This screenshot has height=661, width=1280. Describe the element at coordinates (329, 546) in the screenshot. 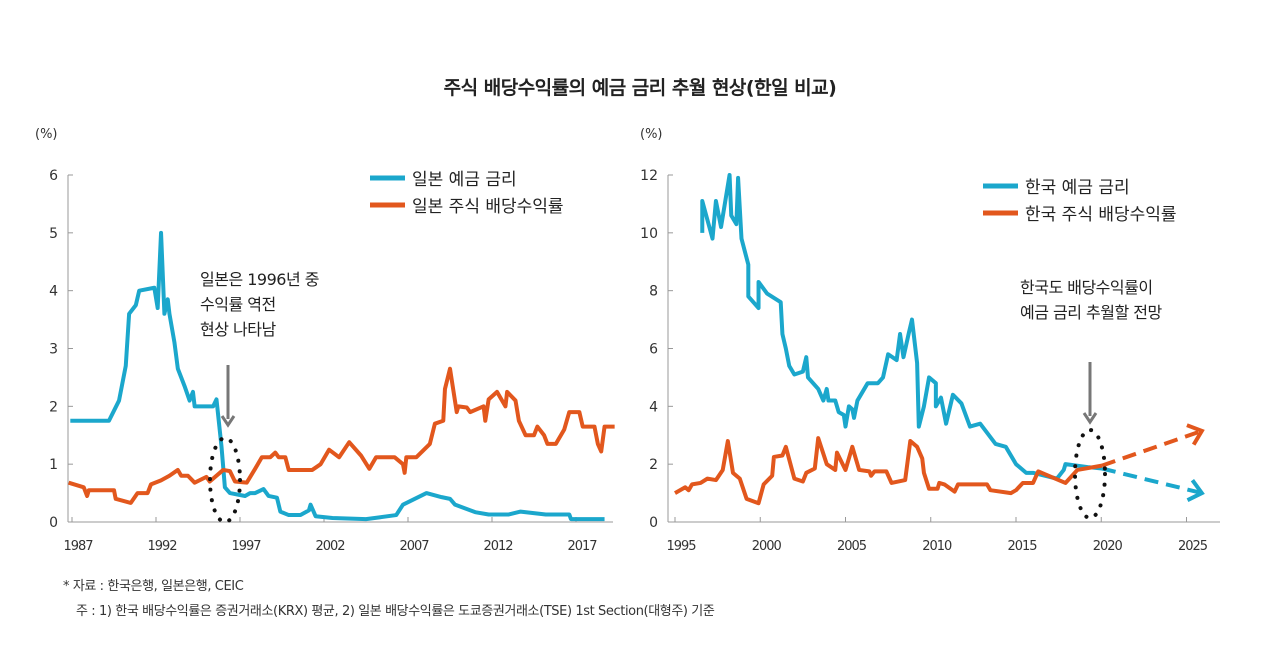

I see `x-tick-label: 2002` at that location.